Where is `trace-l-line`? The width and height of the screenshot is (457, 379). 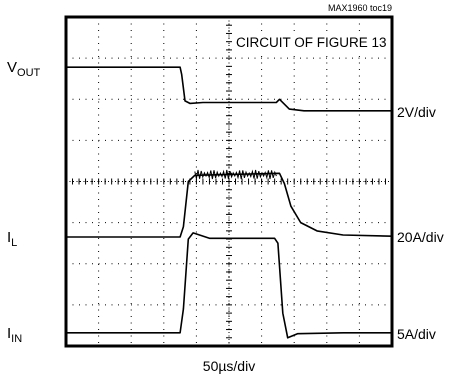
trace-l-line is located at coordinates (229, 205).